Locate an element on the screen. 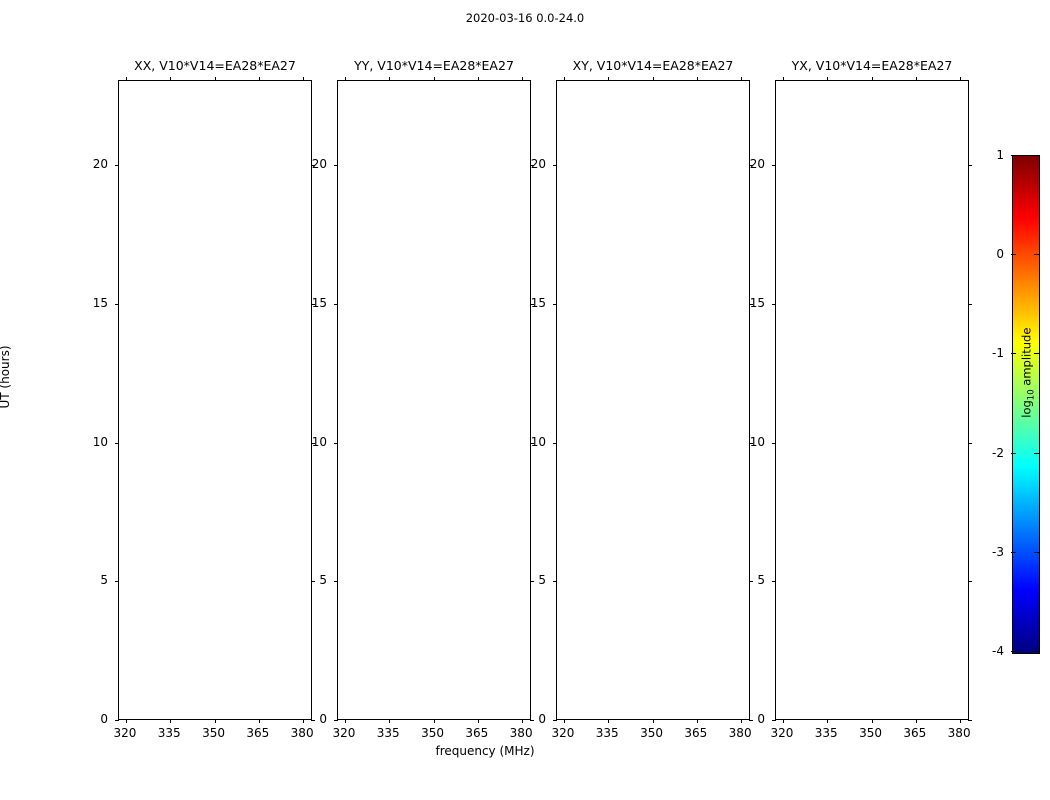 The height and width of the screenshot is (800, 1050). figure-suptitle: 2020-03-16 0.0-24.0 is located at coordinates (525, 18).